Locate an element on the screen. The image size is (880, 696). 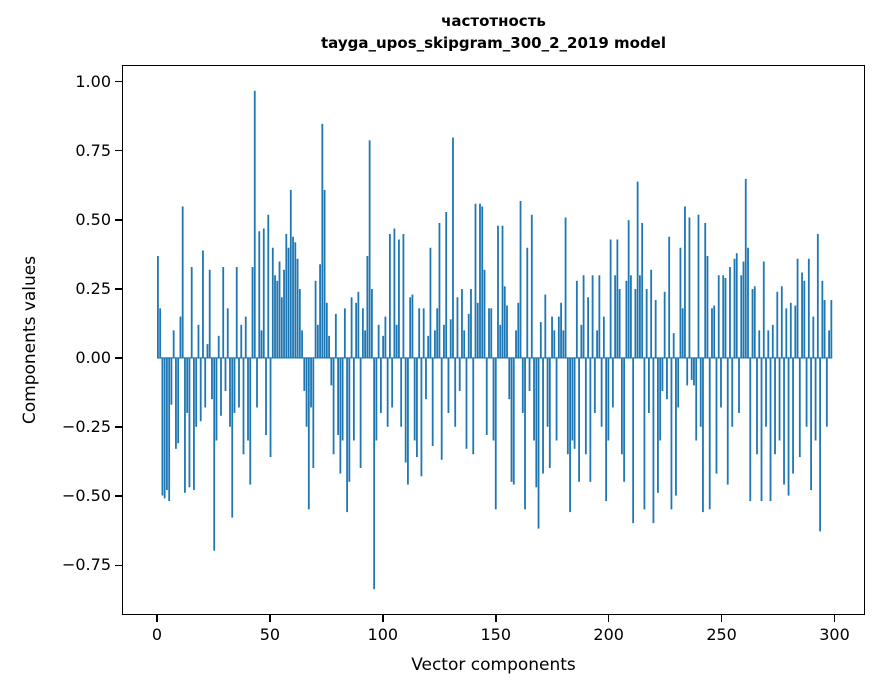
y-tick-label: −0.25 is located at coordinates (86, 427).